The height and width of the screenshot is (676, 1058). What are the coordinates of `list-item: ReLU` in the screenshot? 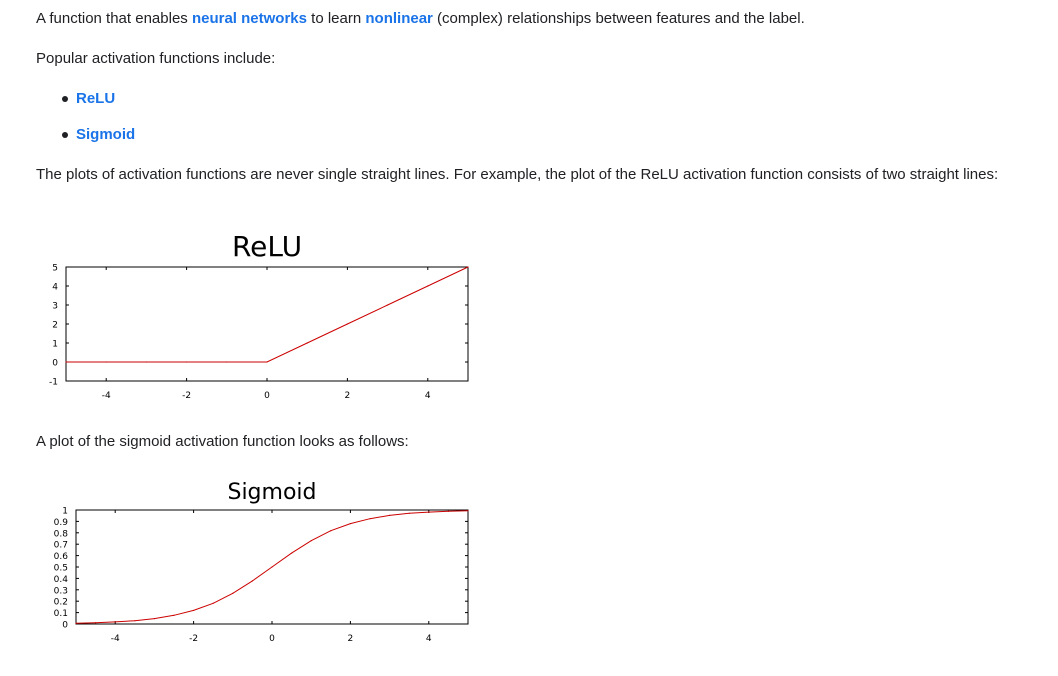 It's located at (85, 105).